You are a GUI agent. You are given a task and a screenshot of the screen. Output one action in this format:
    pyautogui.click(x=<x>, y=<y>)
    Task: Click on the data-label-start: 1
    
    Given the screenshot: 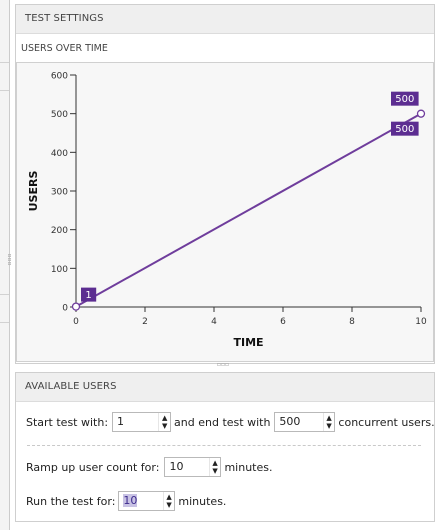 What is the action you would take?
    pyautogui.click(x=88, y=295)
    